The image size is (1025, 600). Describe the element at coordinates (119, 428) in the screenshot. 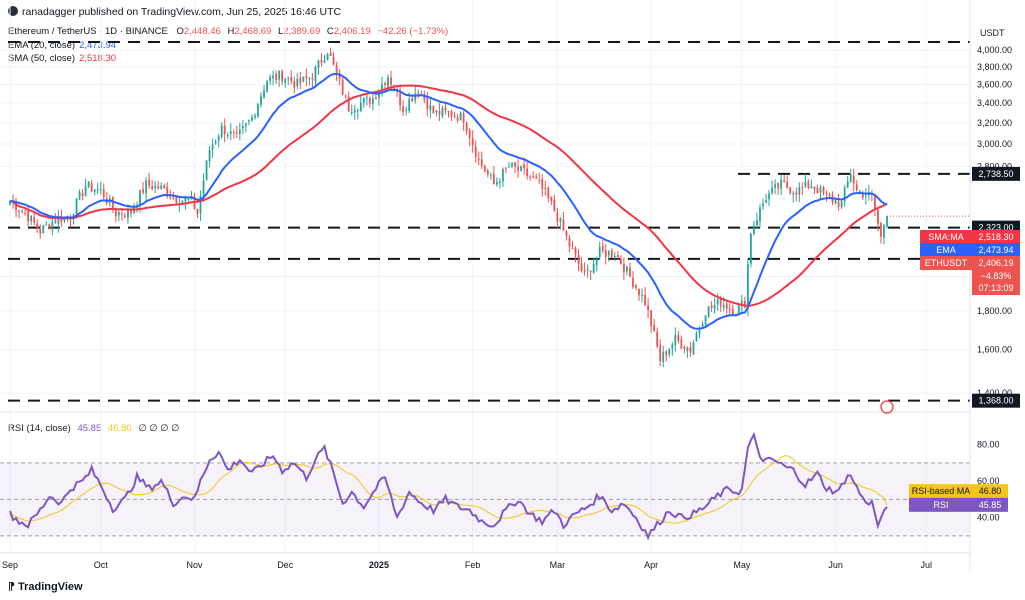

I see `rsi-ma-legend-value: 46.80` at that location.